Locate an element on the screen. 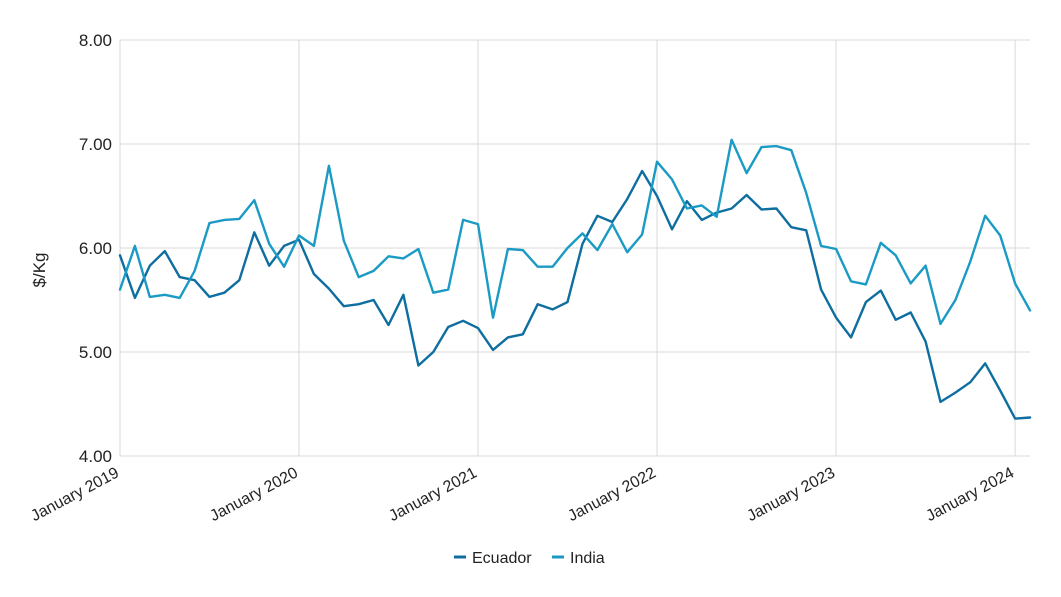 This screenshot has height=597, width=1061. legend: Ecuador India is located at coordinates (529, 558).